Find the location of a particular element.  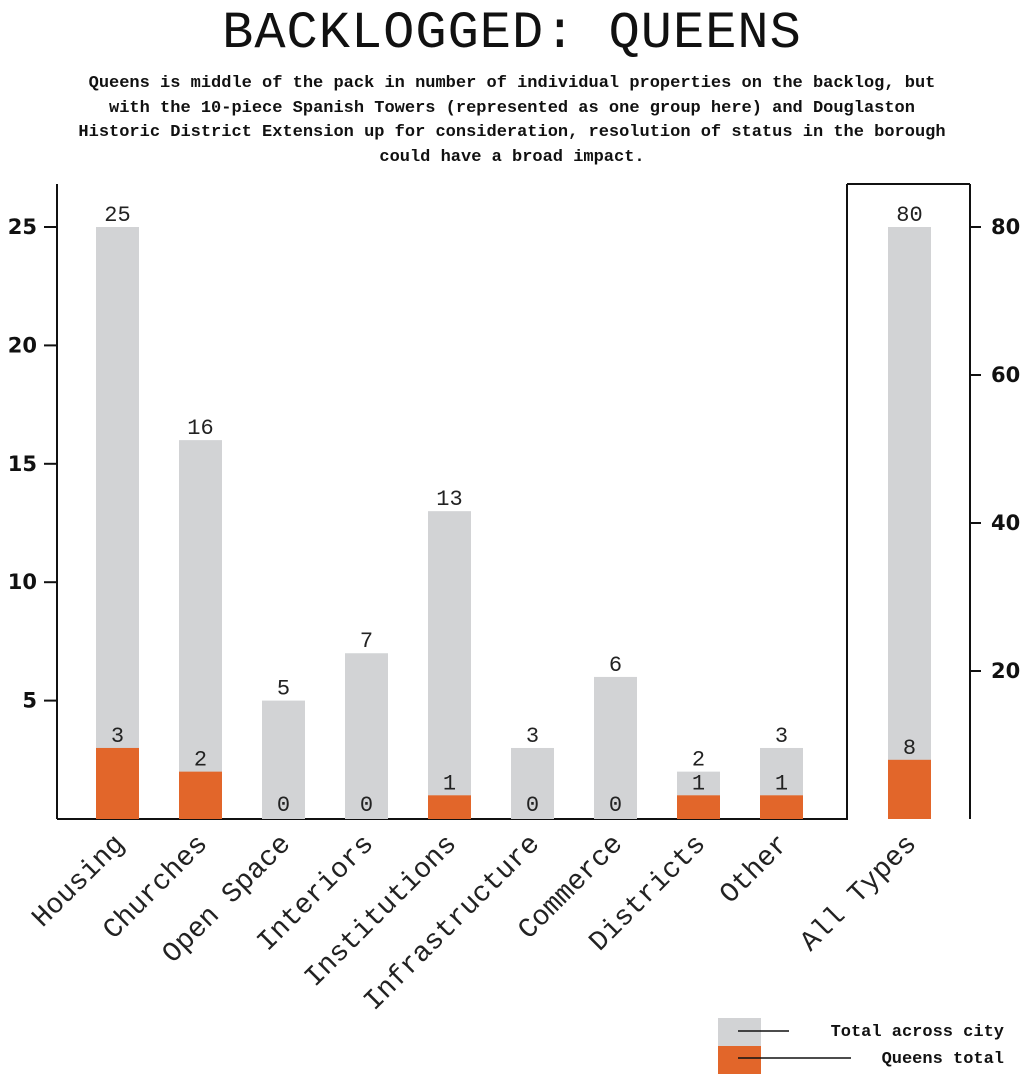

right-y-tick-label: 60 is located at coordinates (1005, 375).